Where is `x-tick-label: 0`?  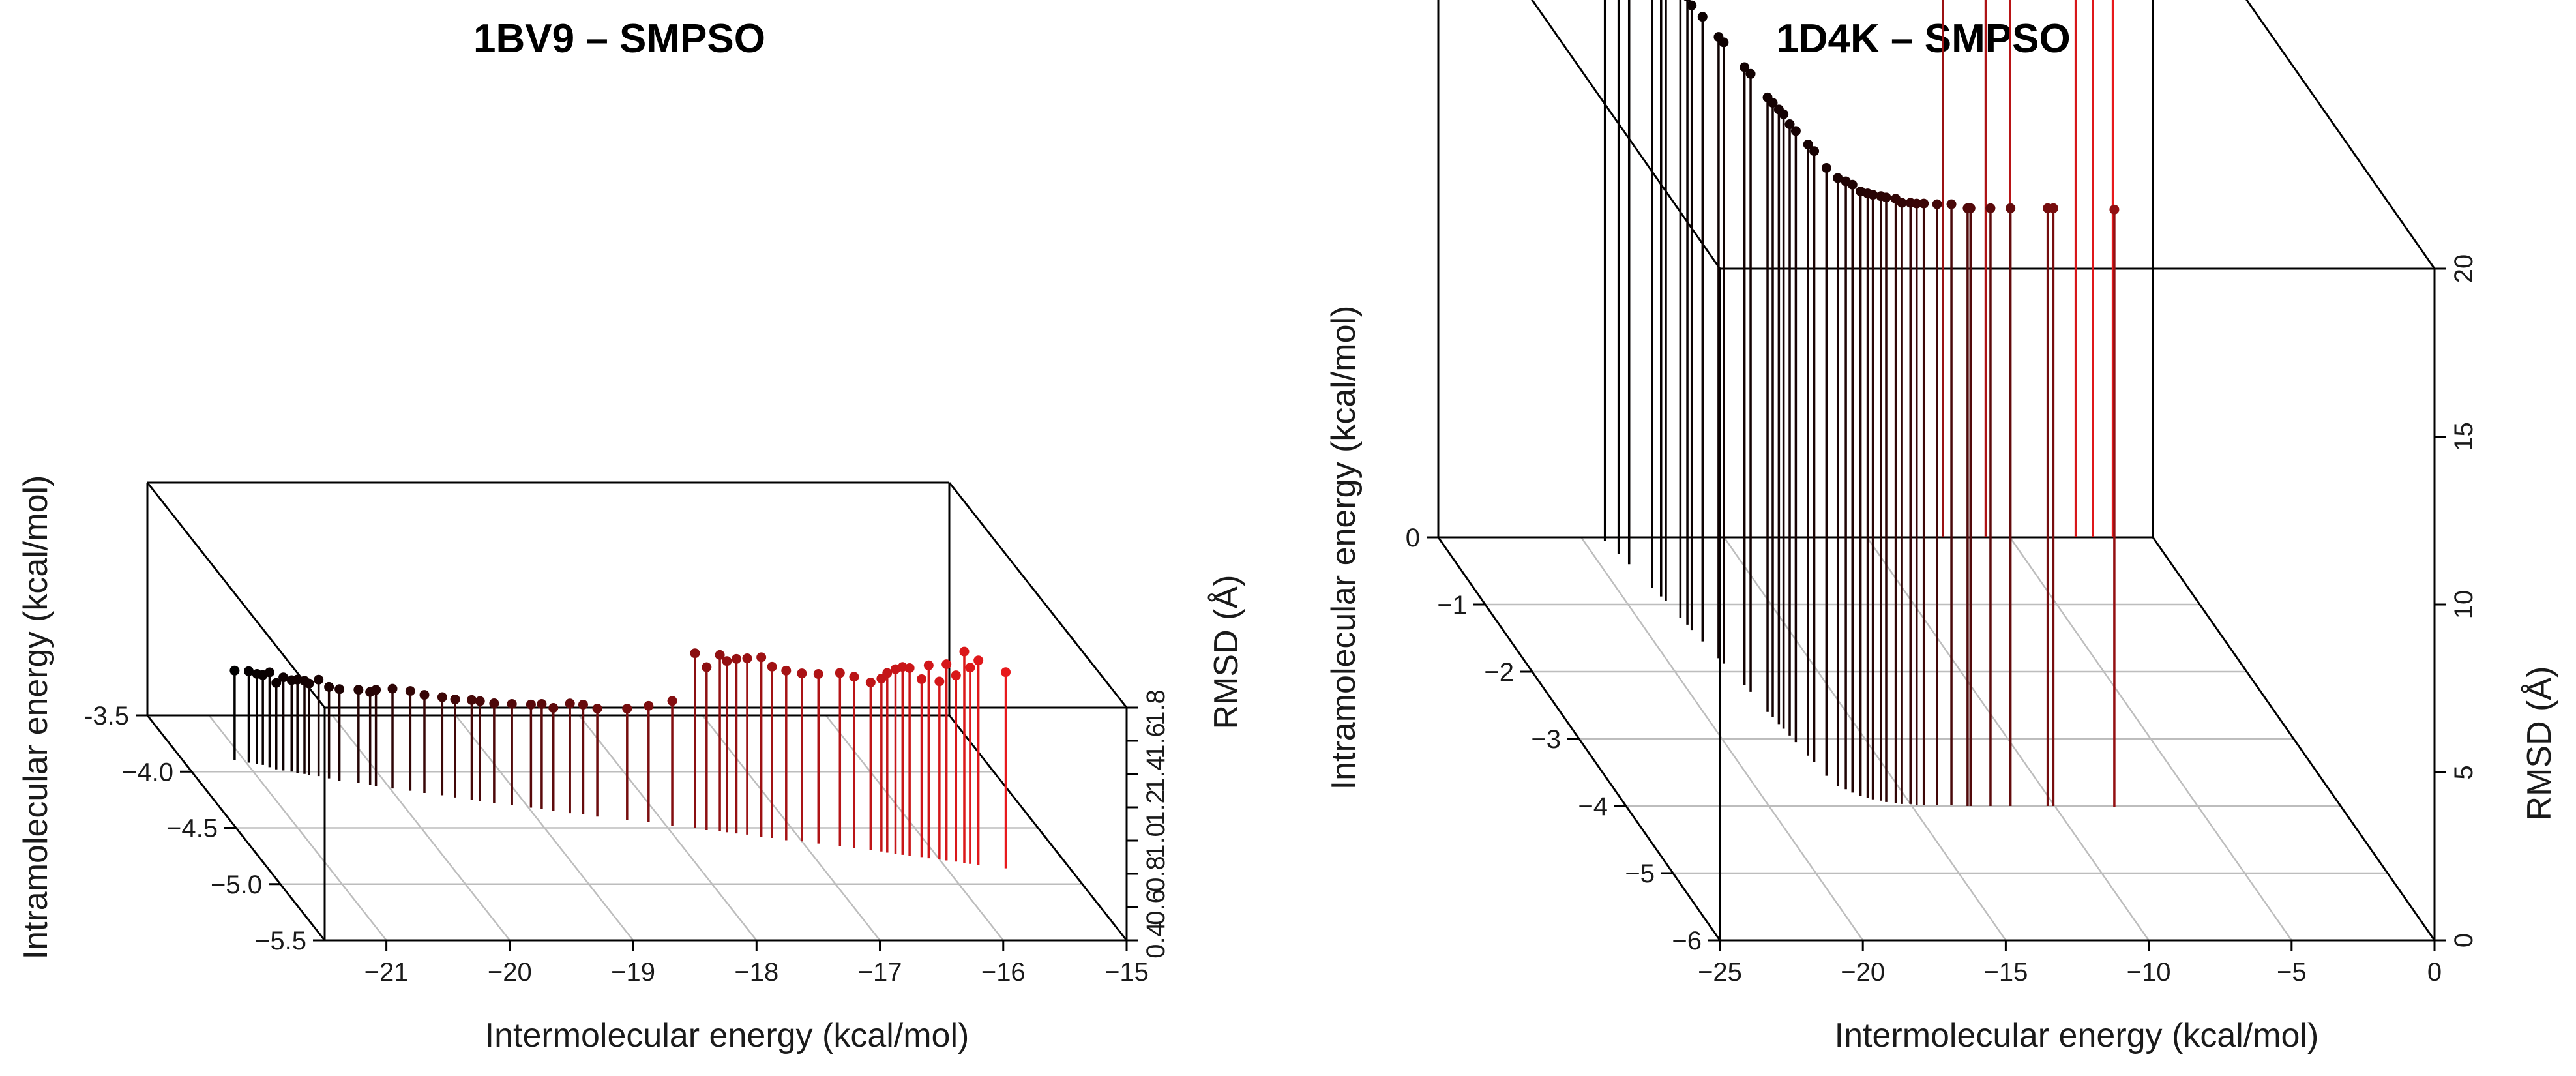 x-tick-label: 0 is located at coordinates (2434, 972).